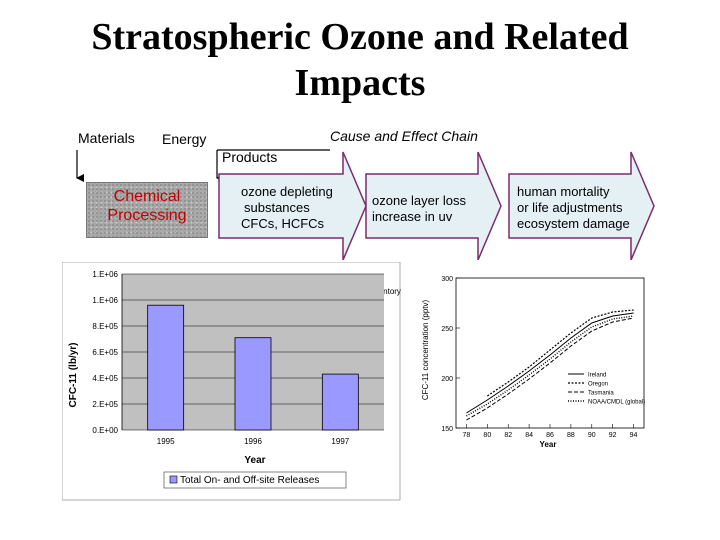 The width and height of the screenshot is (720, 540). I want to click on legend-label-1: Oregon, so click(598, 385).